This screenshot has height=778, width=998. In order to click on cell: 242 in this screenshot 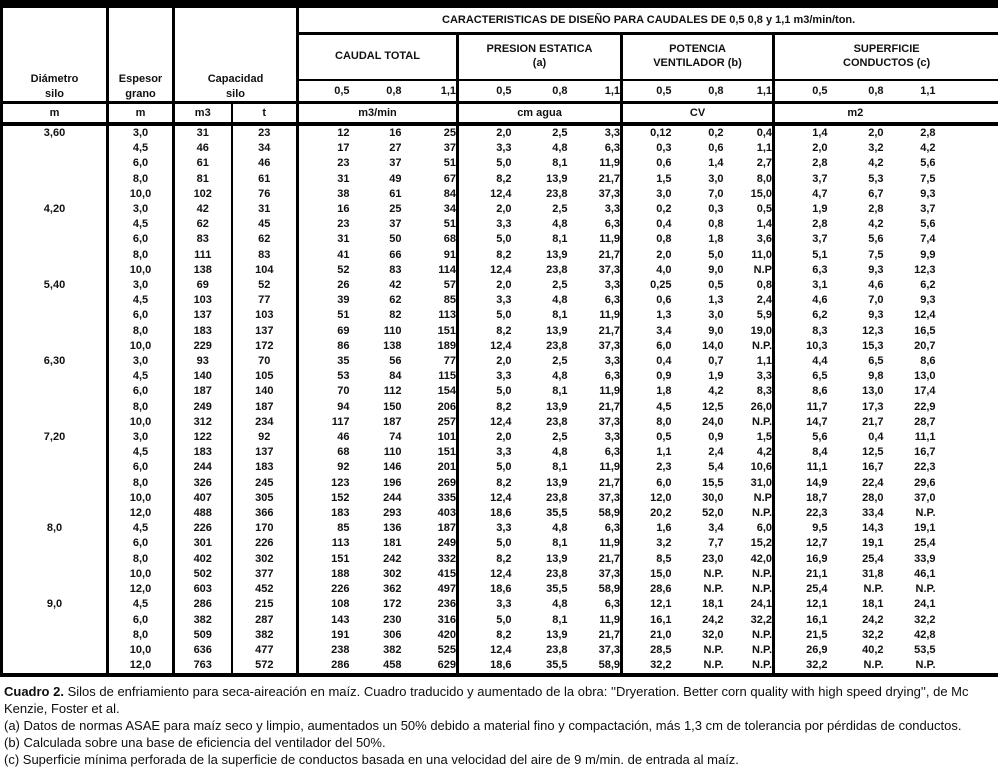, I will do `click(392, 558)`.